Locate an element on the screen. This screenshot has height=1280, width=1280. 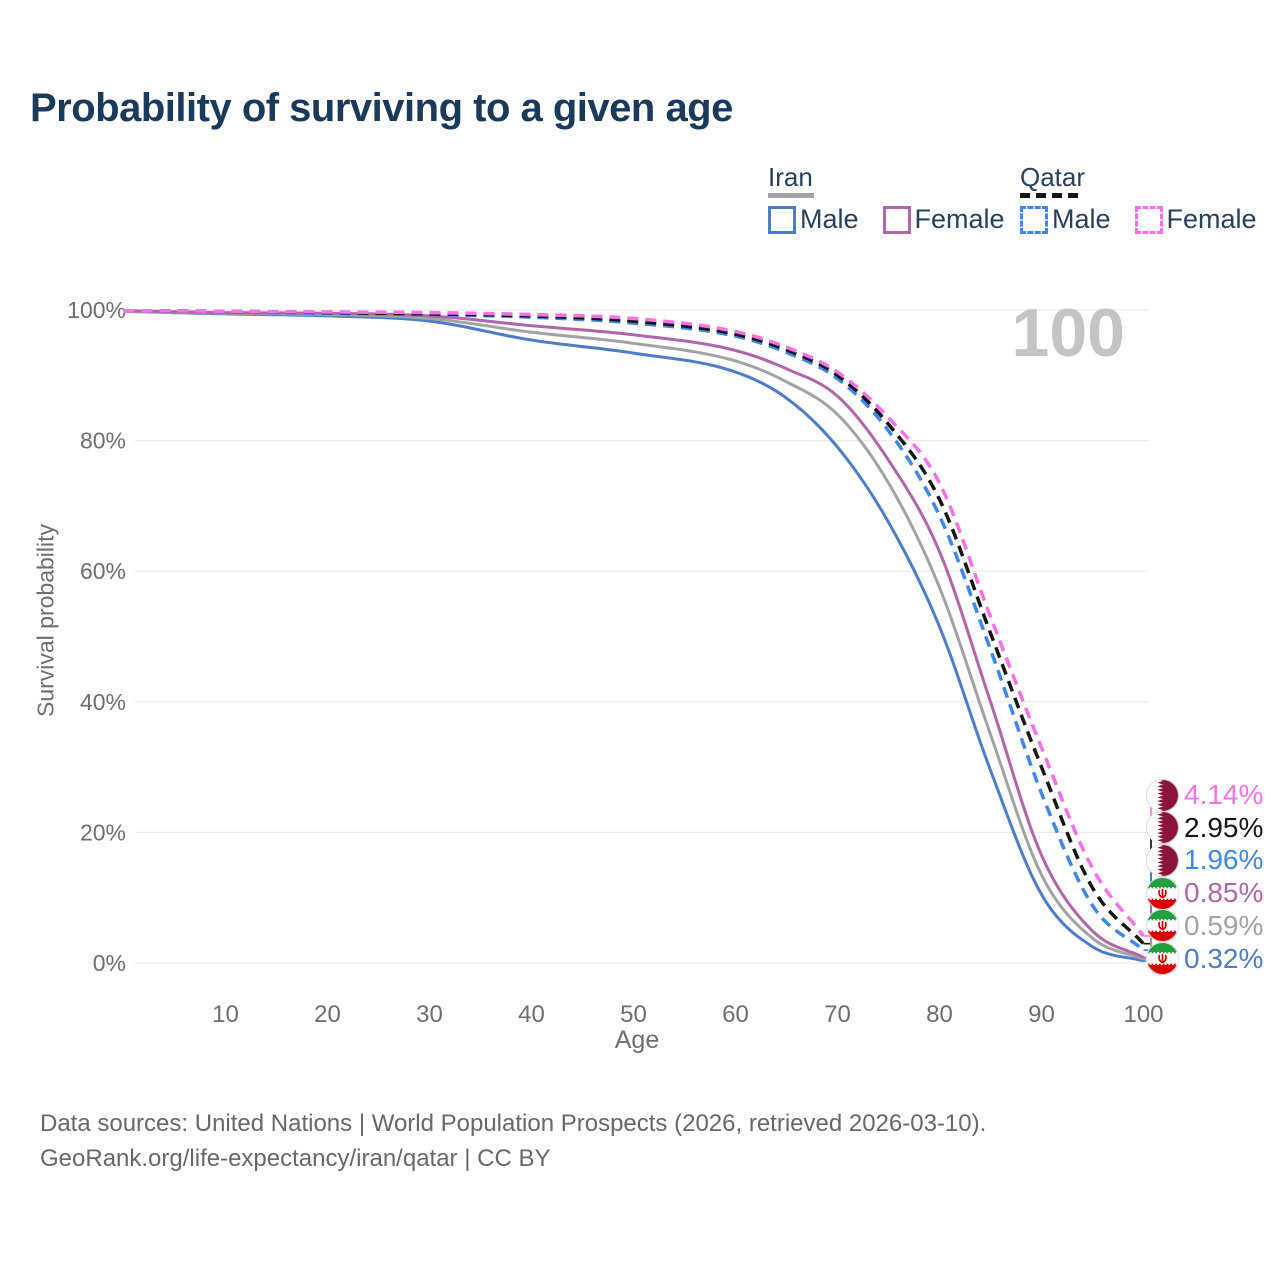
end-label-iran-female: 0.85% is located at coordinates (1204, 893).